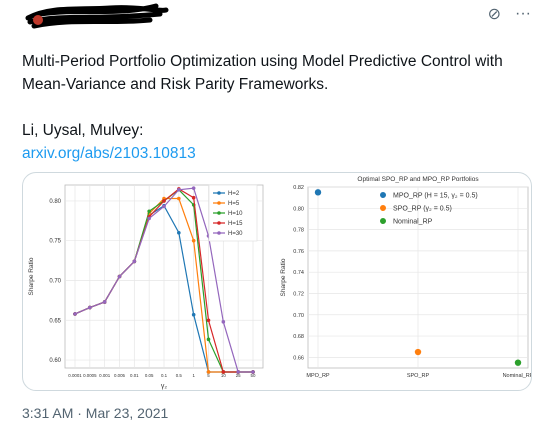 This screenshot has height=436, width=547. What do you see at coordinates (55, 202) in the screenshot?
I see `chart1-y-tick-label: 0.80` at bounding box center [55, 202].